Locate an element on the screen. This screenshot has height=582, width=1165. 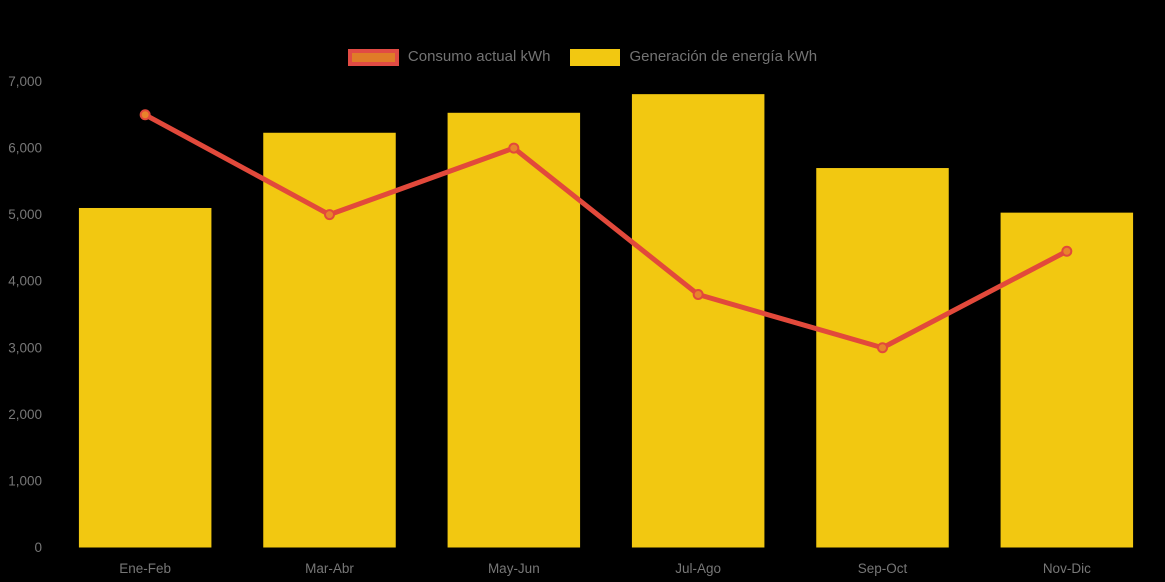
bar-ene-feb is located at coordinates (145, 377).